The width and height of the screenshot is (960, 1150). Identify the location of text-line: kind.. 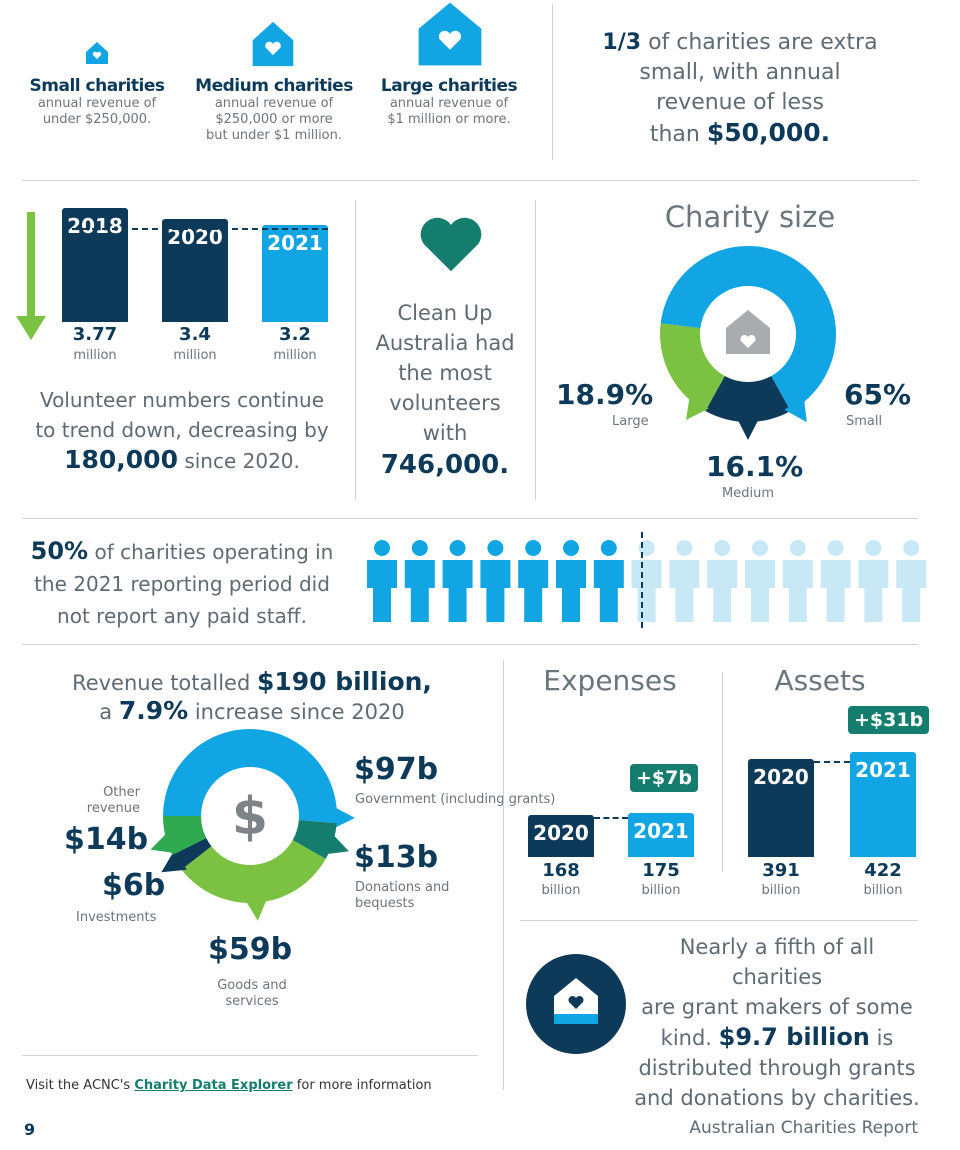
(689, 1038).